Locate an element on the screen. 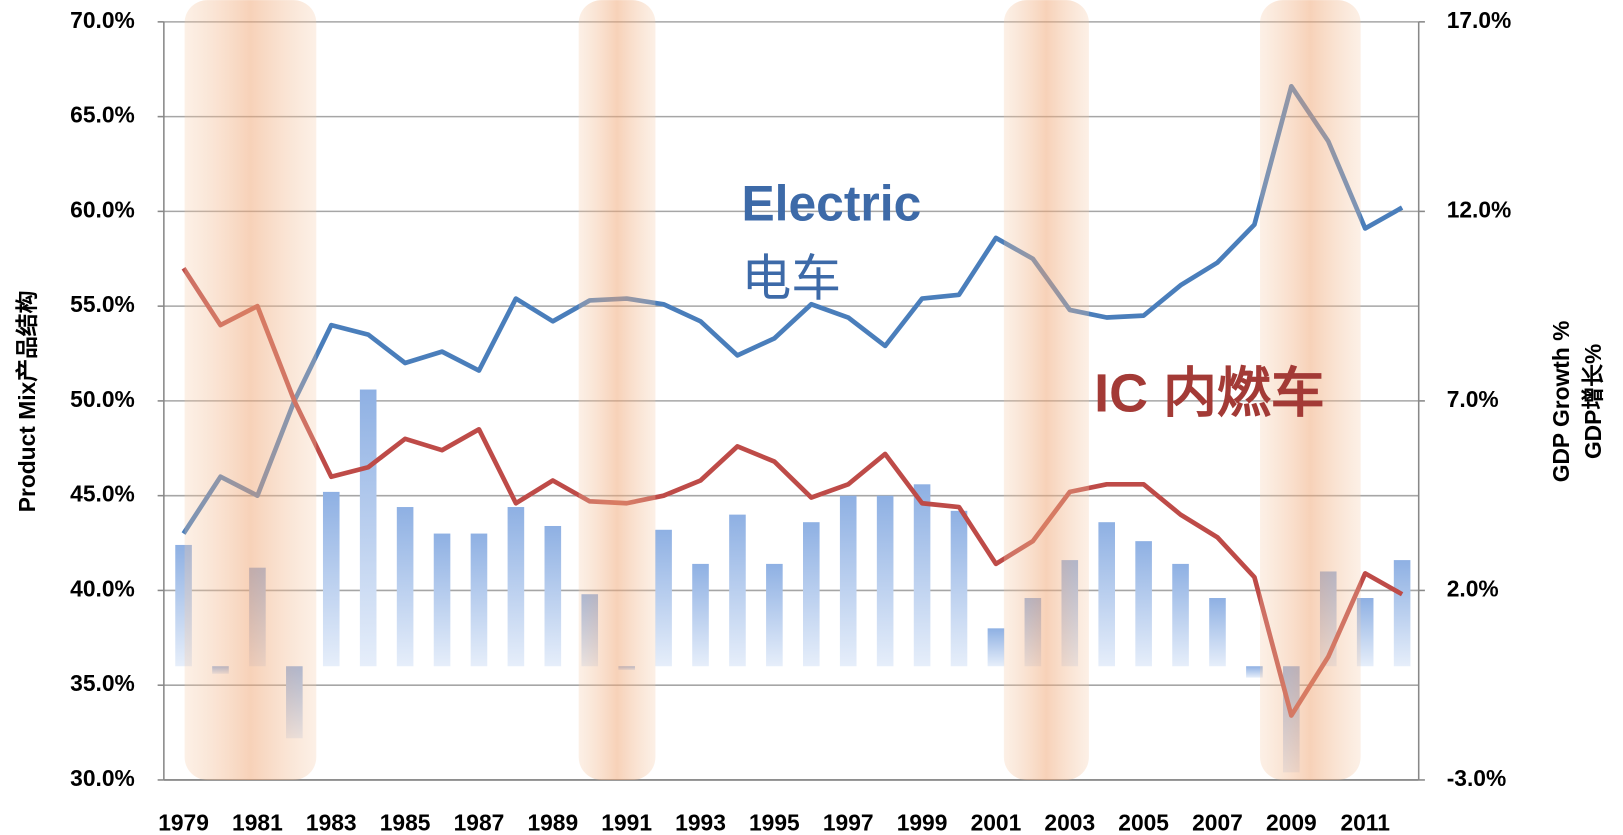 This screenshot has width=1623, height=835. annotation: Electric is located at coordinates (831, 204).